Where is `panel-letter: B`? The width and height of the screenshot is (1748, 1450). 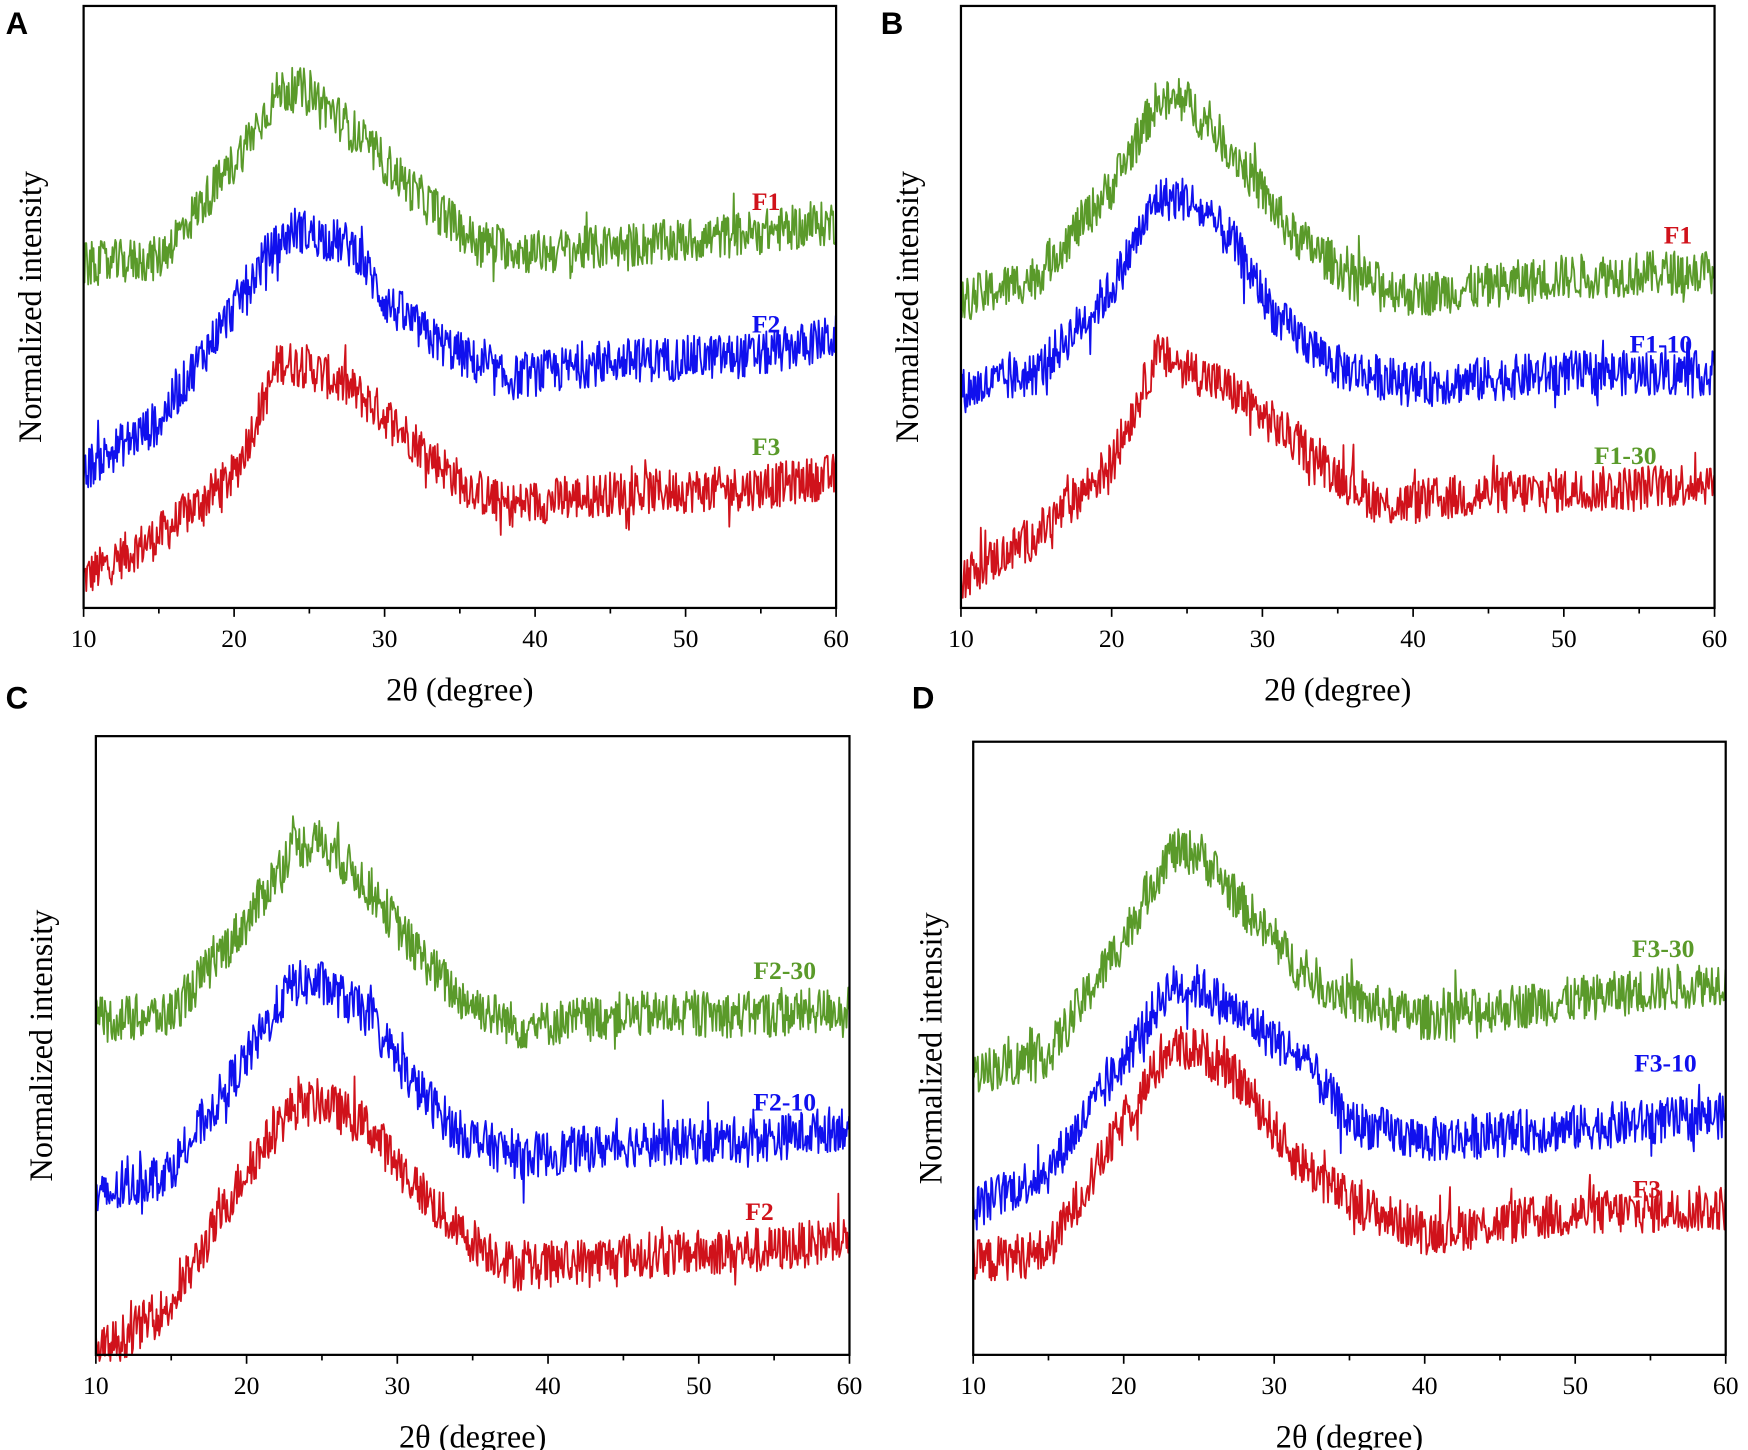 panel-letter: B is located at coordinates (892, 23).